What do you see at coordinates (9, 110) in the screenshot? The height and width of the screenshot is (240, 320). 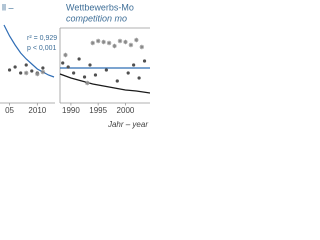 I see `x-tick-label: 05` at bounding box center [9, 110].